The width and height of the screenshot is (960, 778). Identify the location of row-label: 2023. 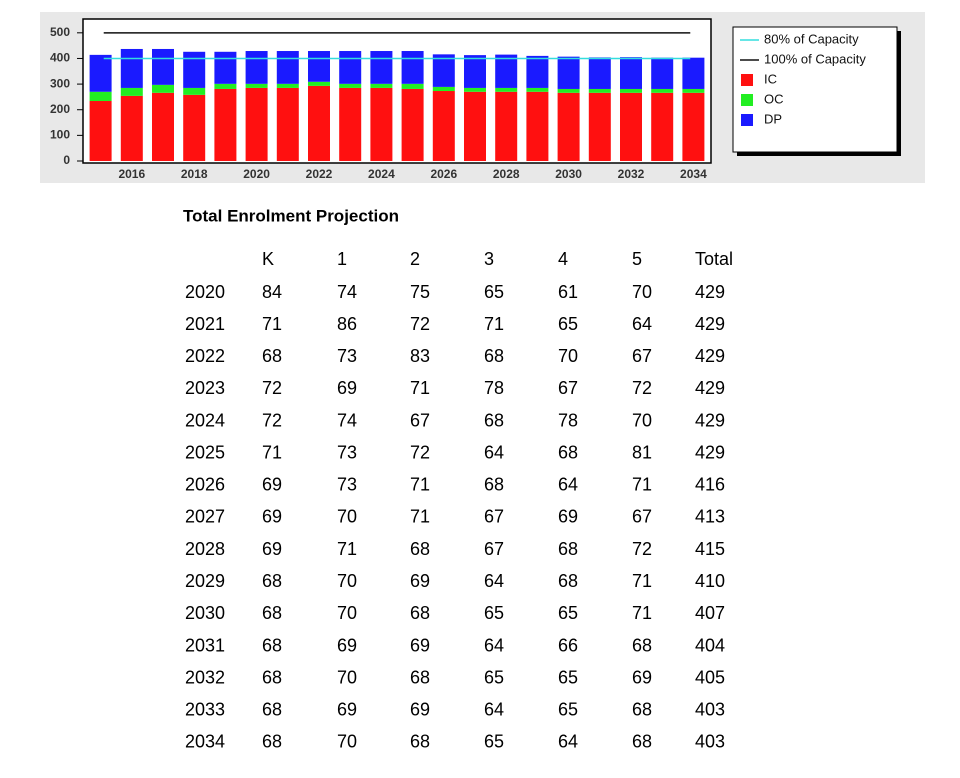
(205, 388).